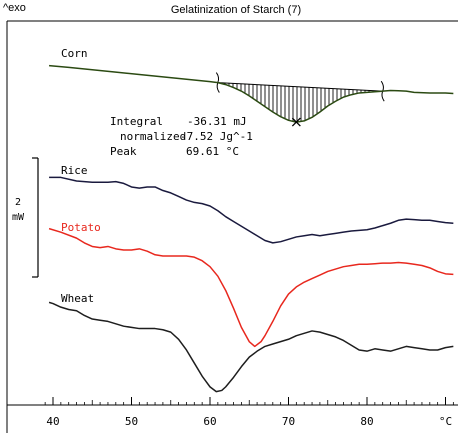 The height and width of the screenshot is (433, 458). Describe the element at coordinates (18, 217) in the screenshot. I see `scale-bar-unit: mW` at that location.